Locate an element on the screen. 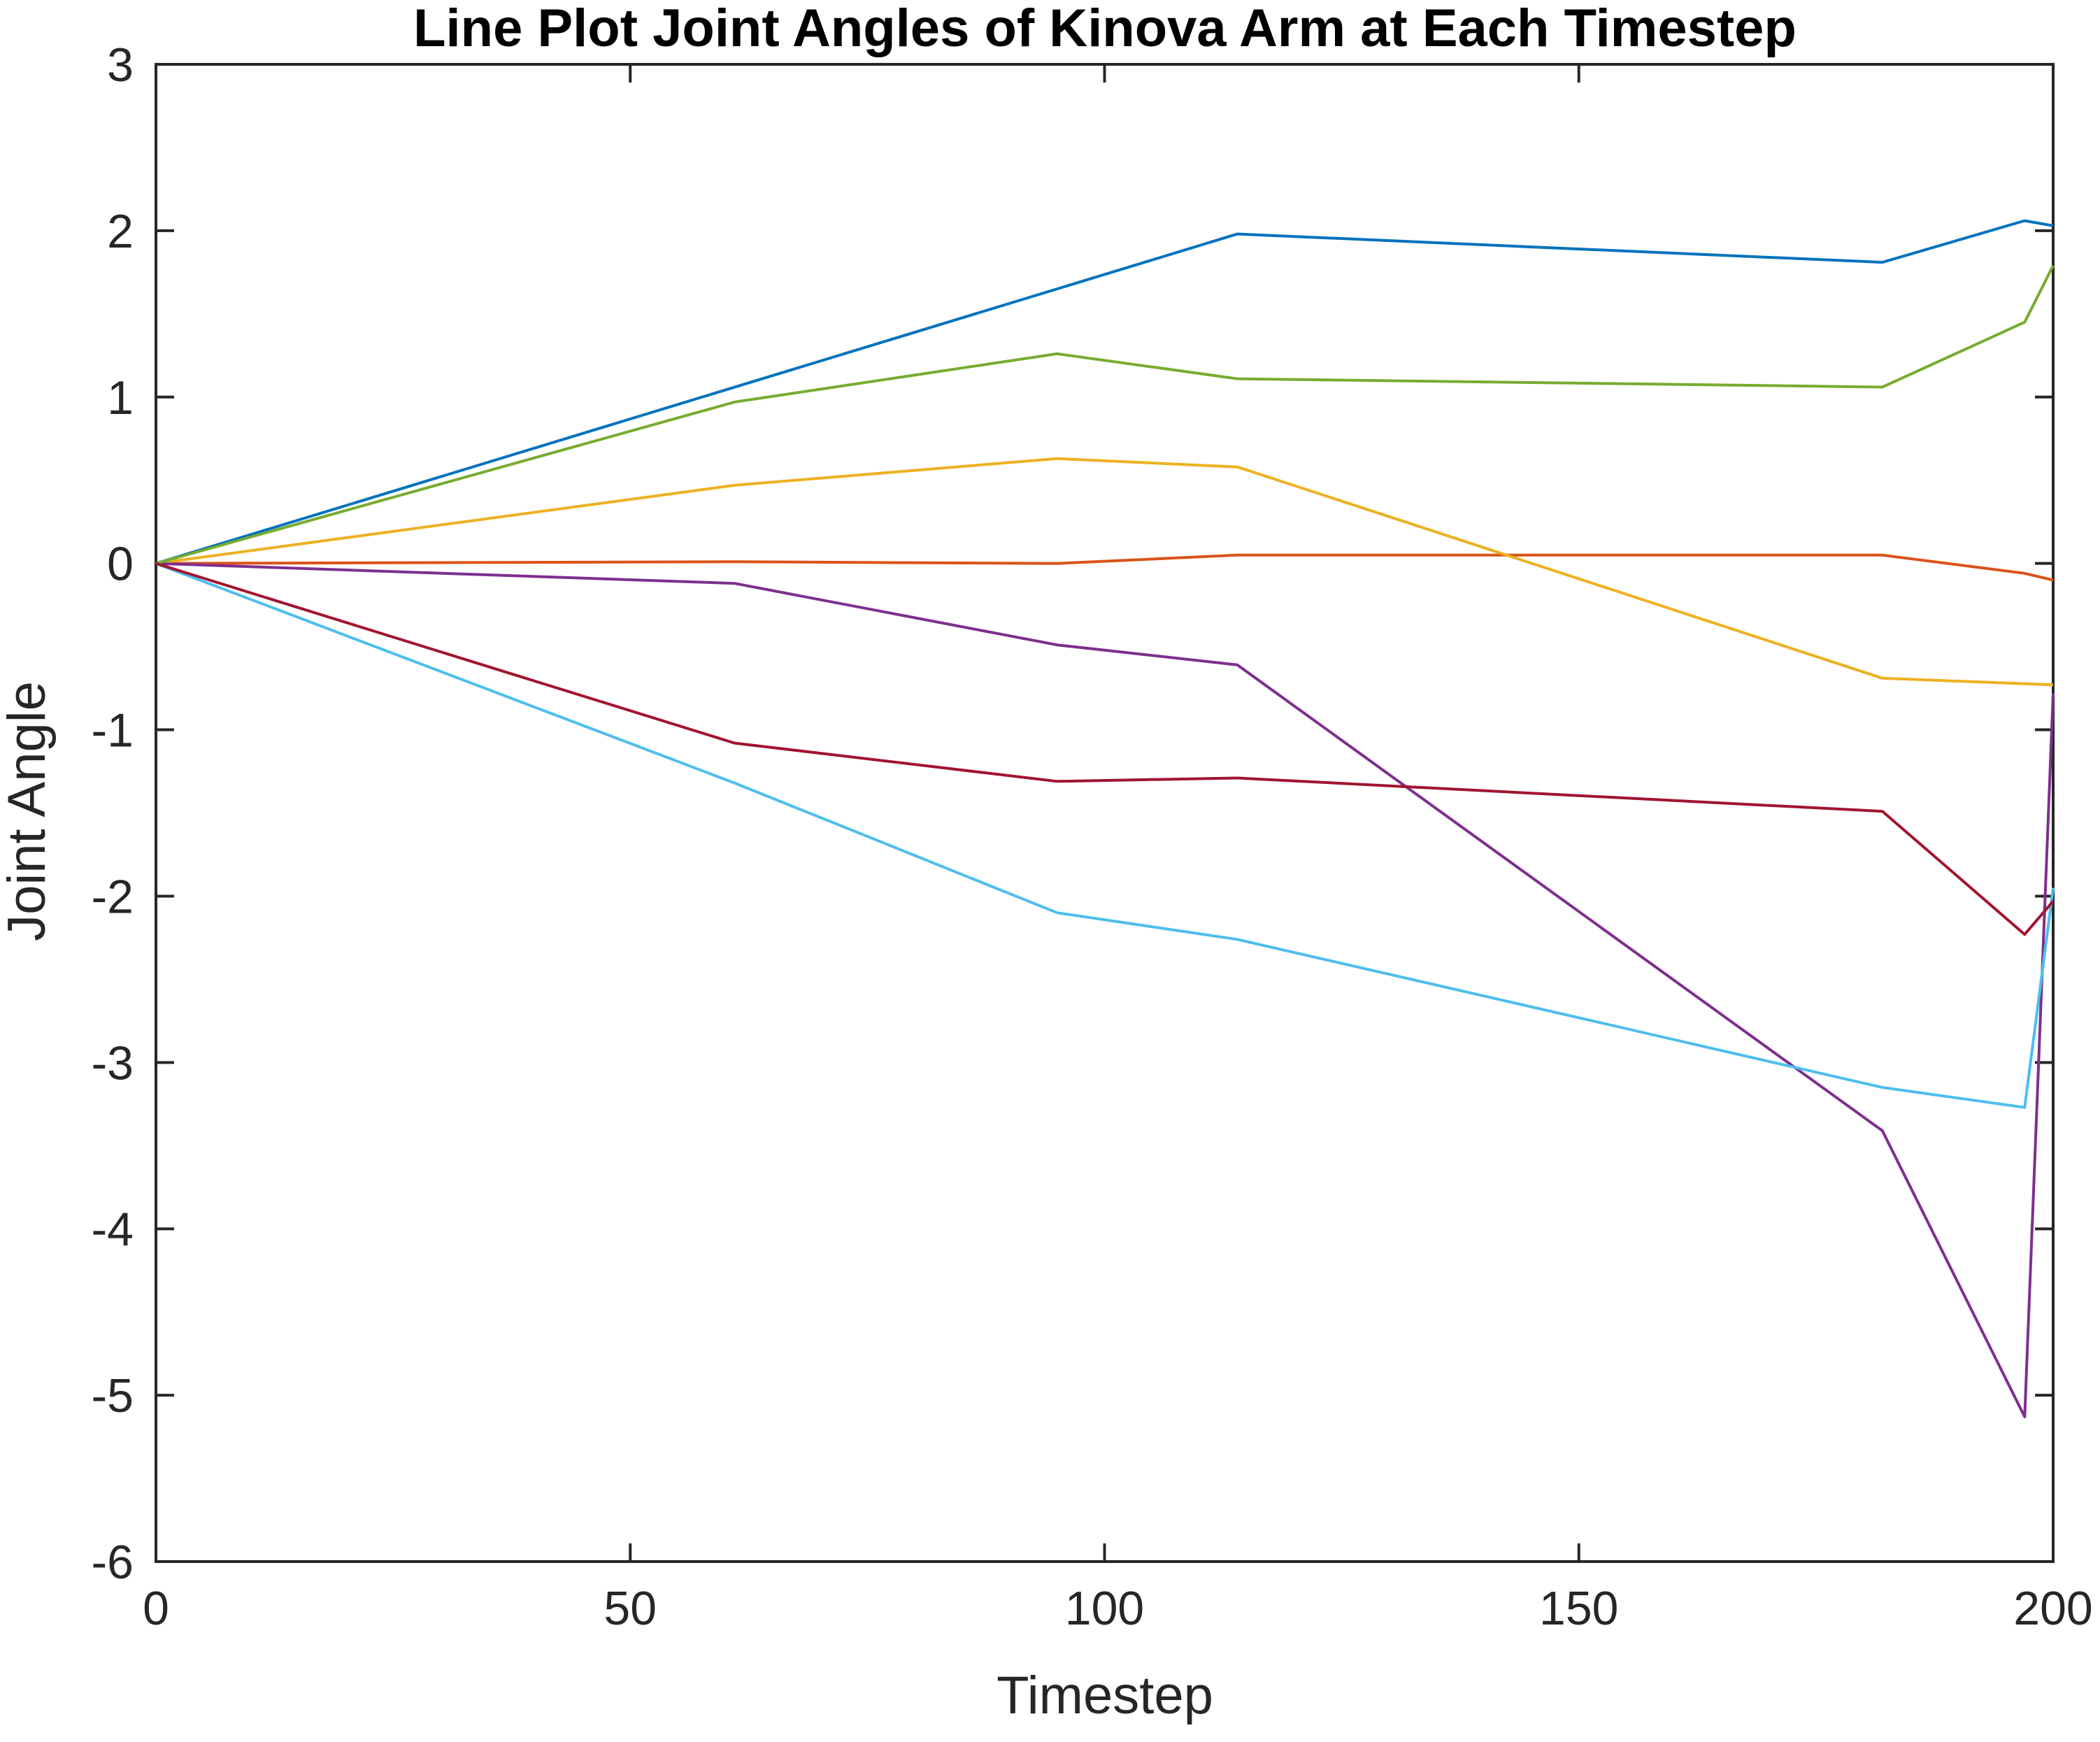 The width and height of the screenshot is (2100, 1742). x-tick-label: 200 is located at coordinates (2052, 1608).